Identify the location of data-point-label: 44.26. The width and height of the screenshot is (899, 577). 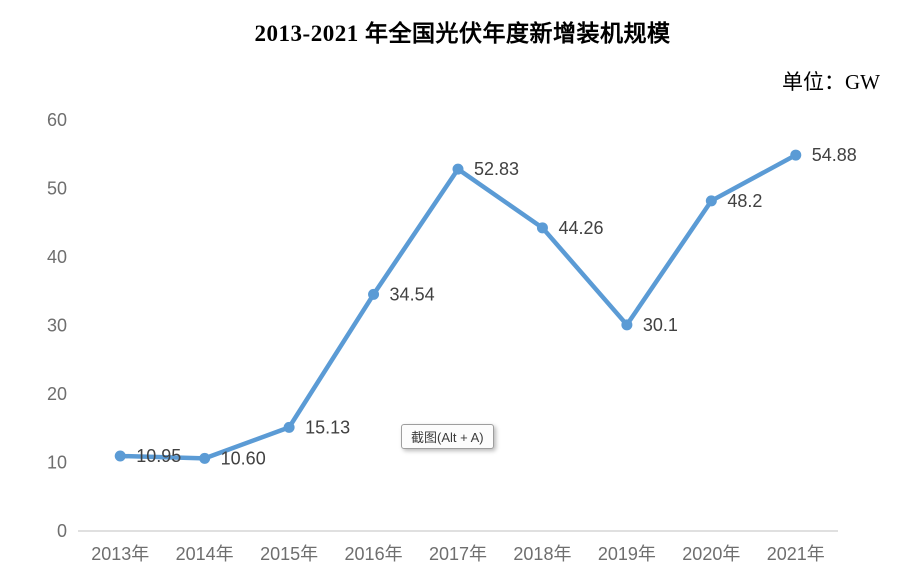
(580, 228).